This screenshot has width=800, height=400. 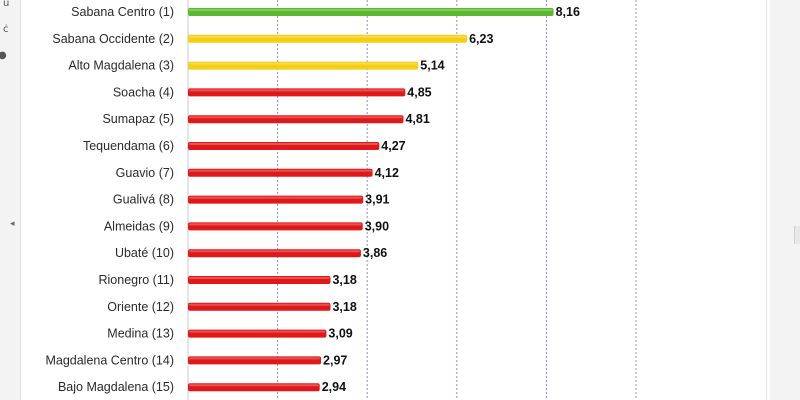 What do you see at coordinates (139, 226) in the screenshot?
I see `category-label: Almeidas (9)` at bounding box center [139, 226].